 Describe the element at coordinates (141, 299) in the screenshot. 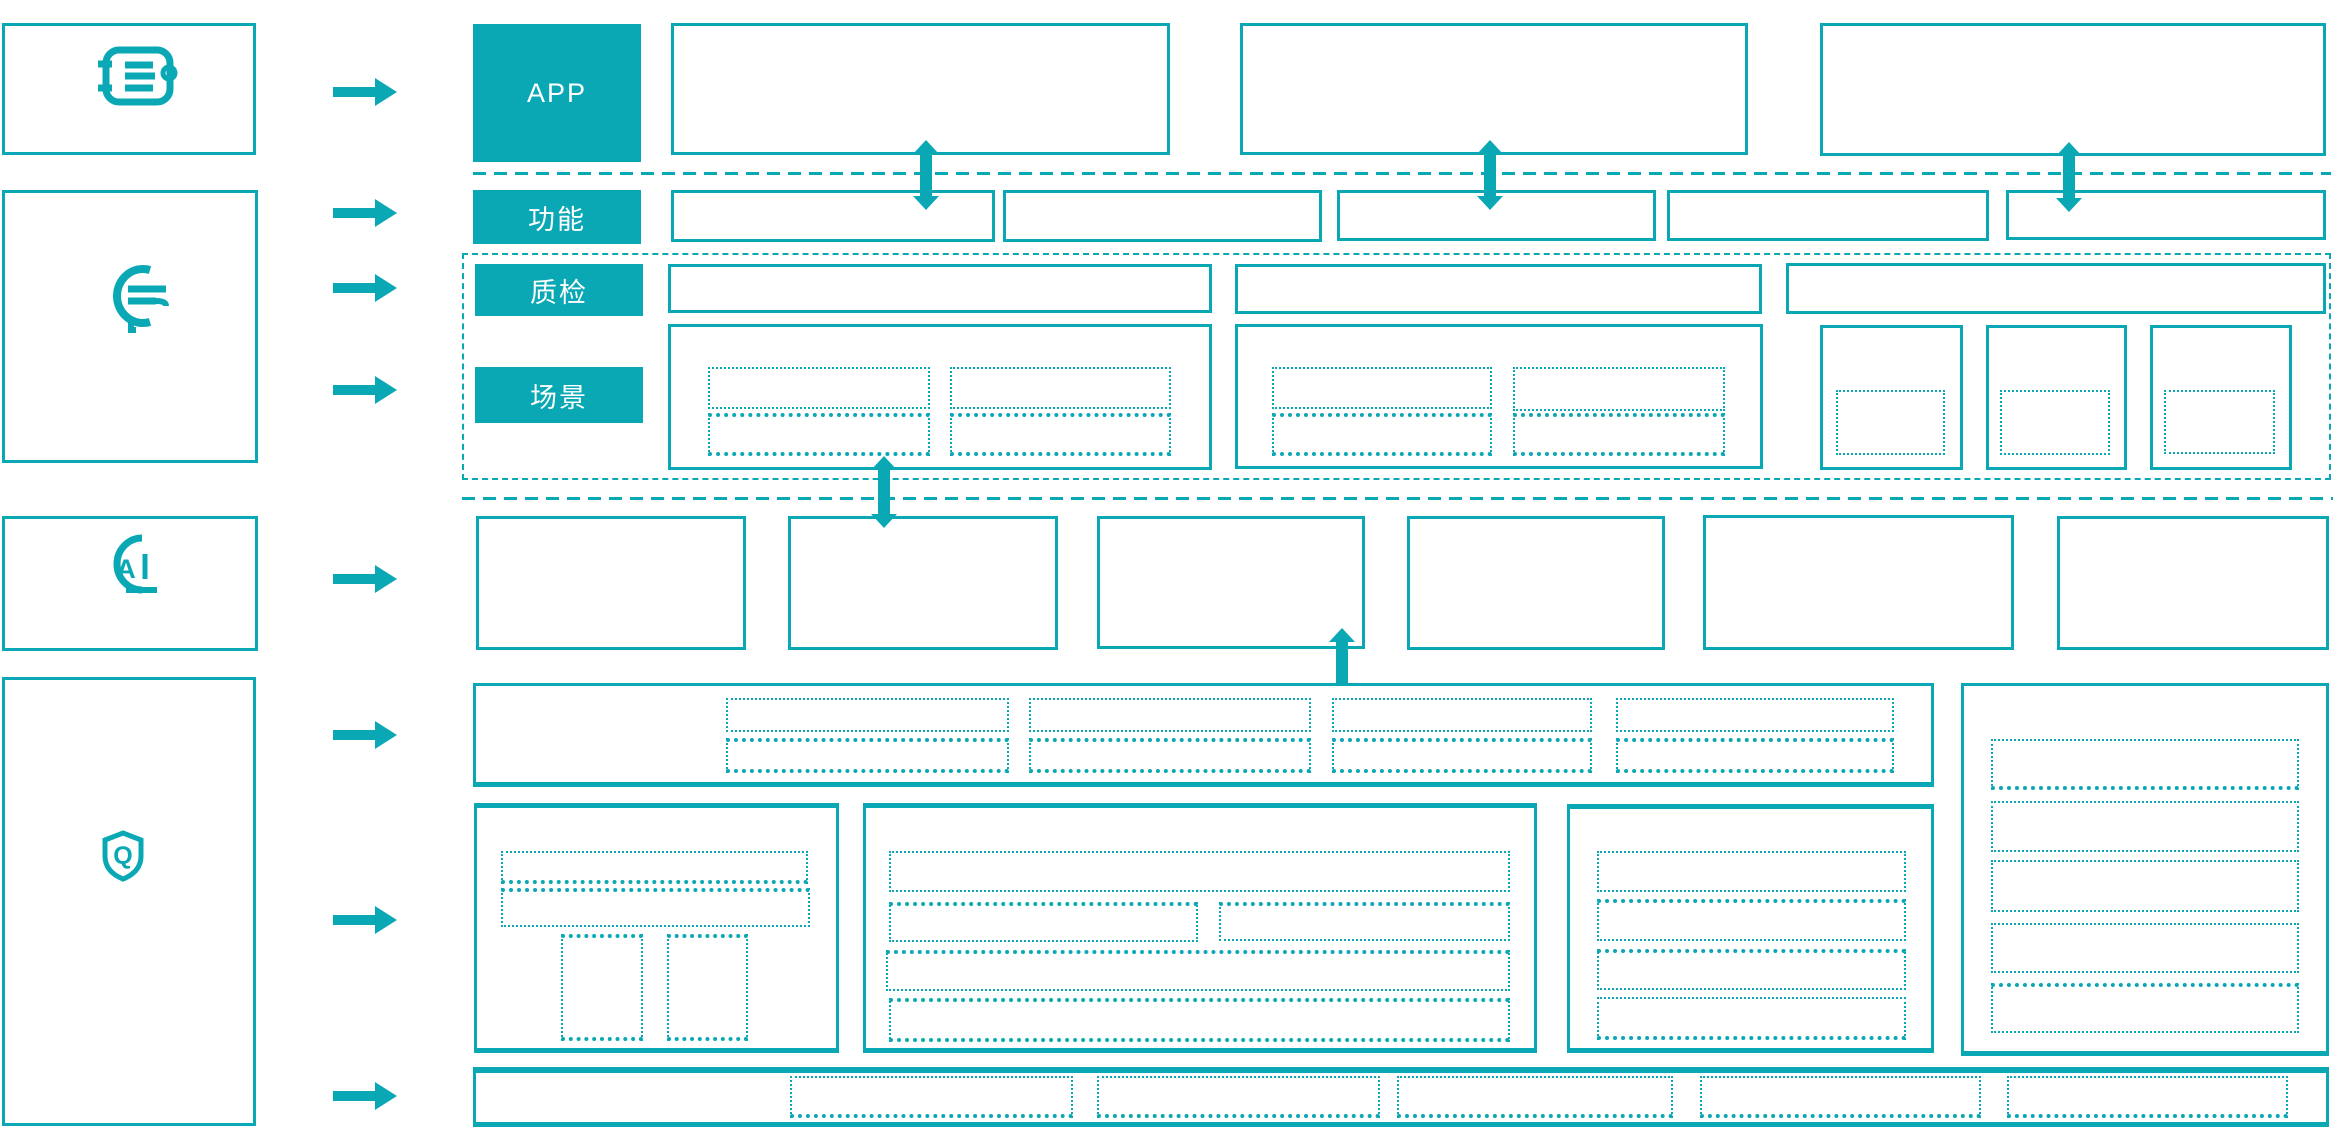

I see `customer-profile-icon` at that location.